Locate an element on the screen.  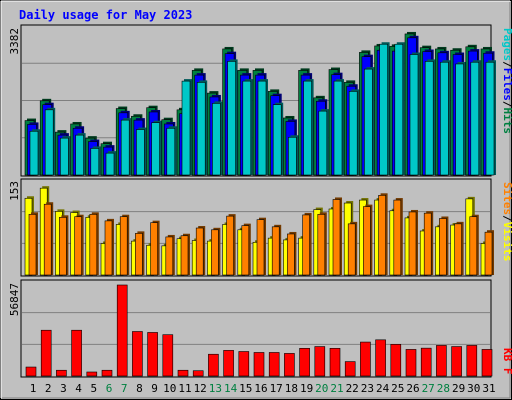
x-tick-label-day-21: 21 is located at coordinates (336, 388).